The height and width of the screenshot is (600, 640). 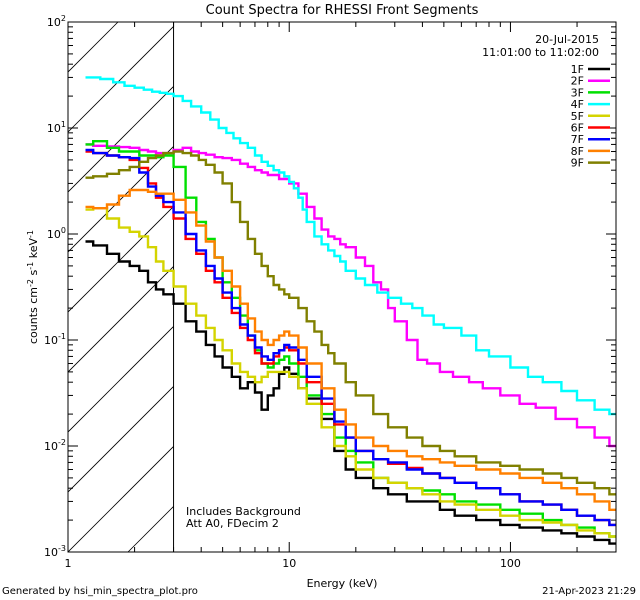 I want to click on footer-timestamp: 21-Apr-2023 21:29, so click(x=589, y=591).